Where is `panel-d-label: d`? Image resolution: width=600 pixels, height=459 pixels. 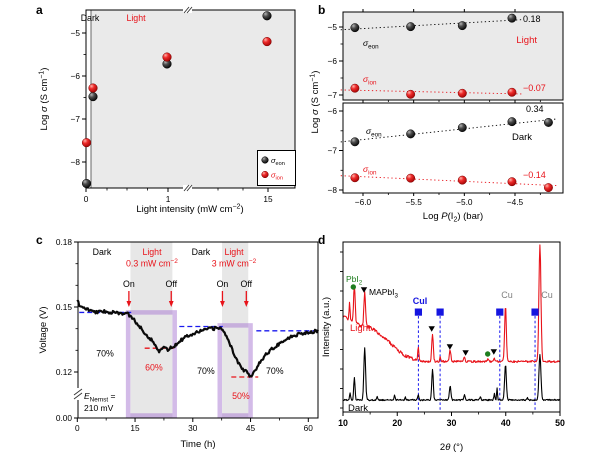
panel-d-label: d is located at coordinates (321, 240).